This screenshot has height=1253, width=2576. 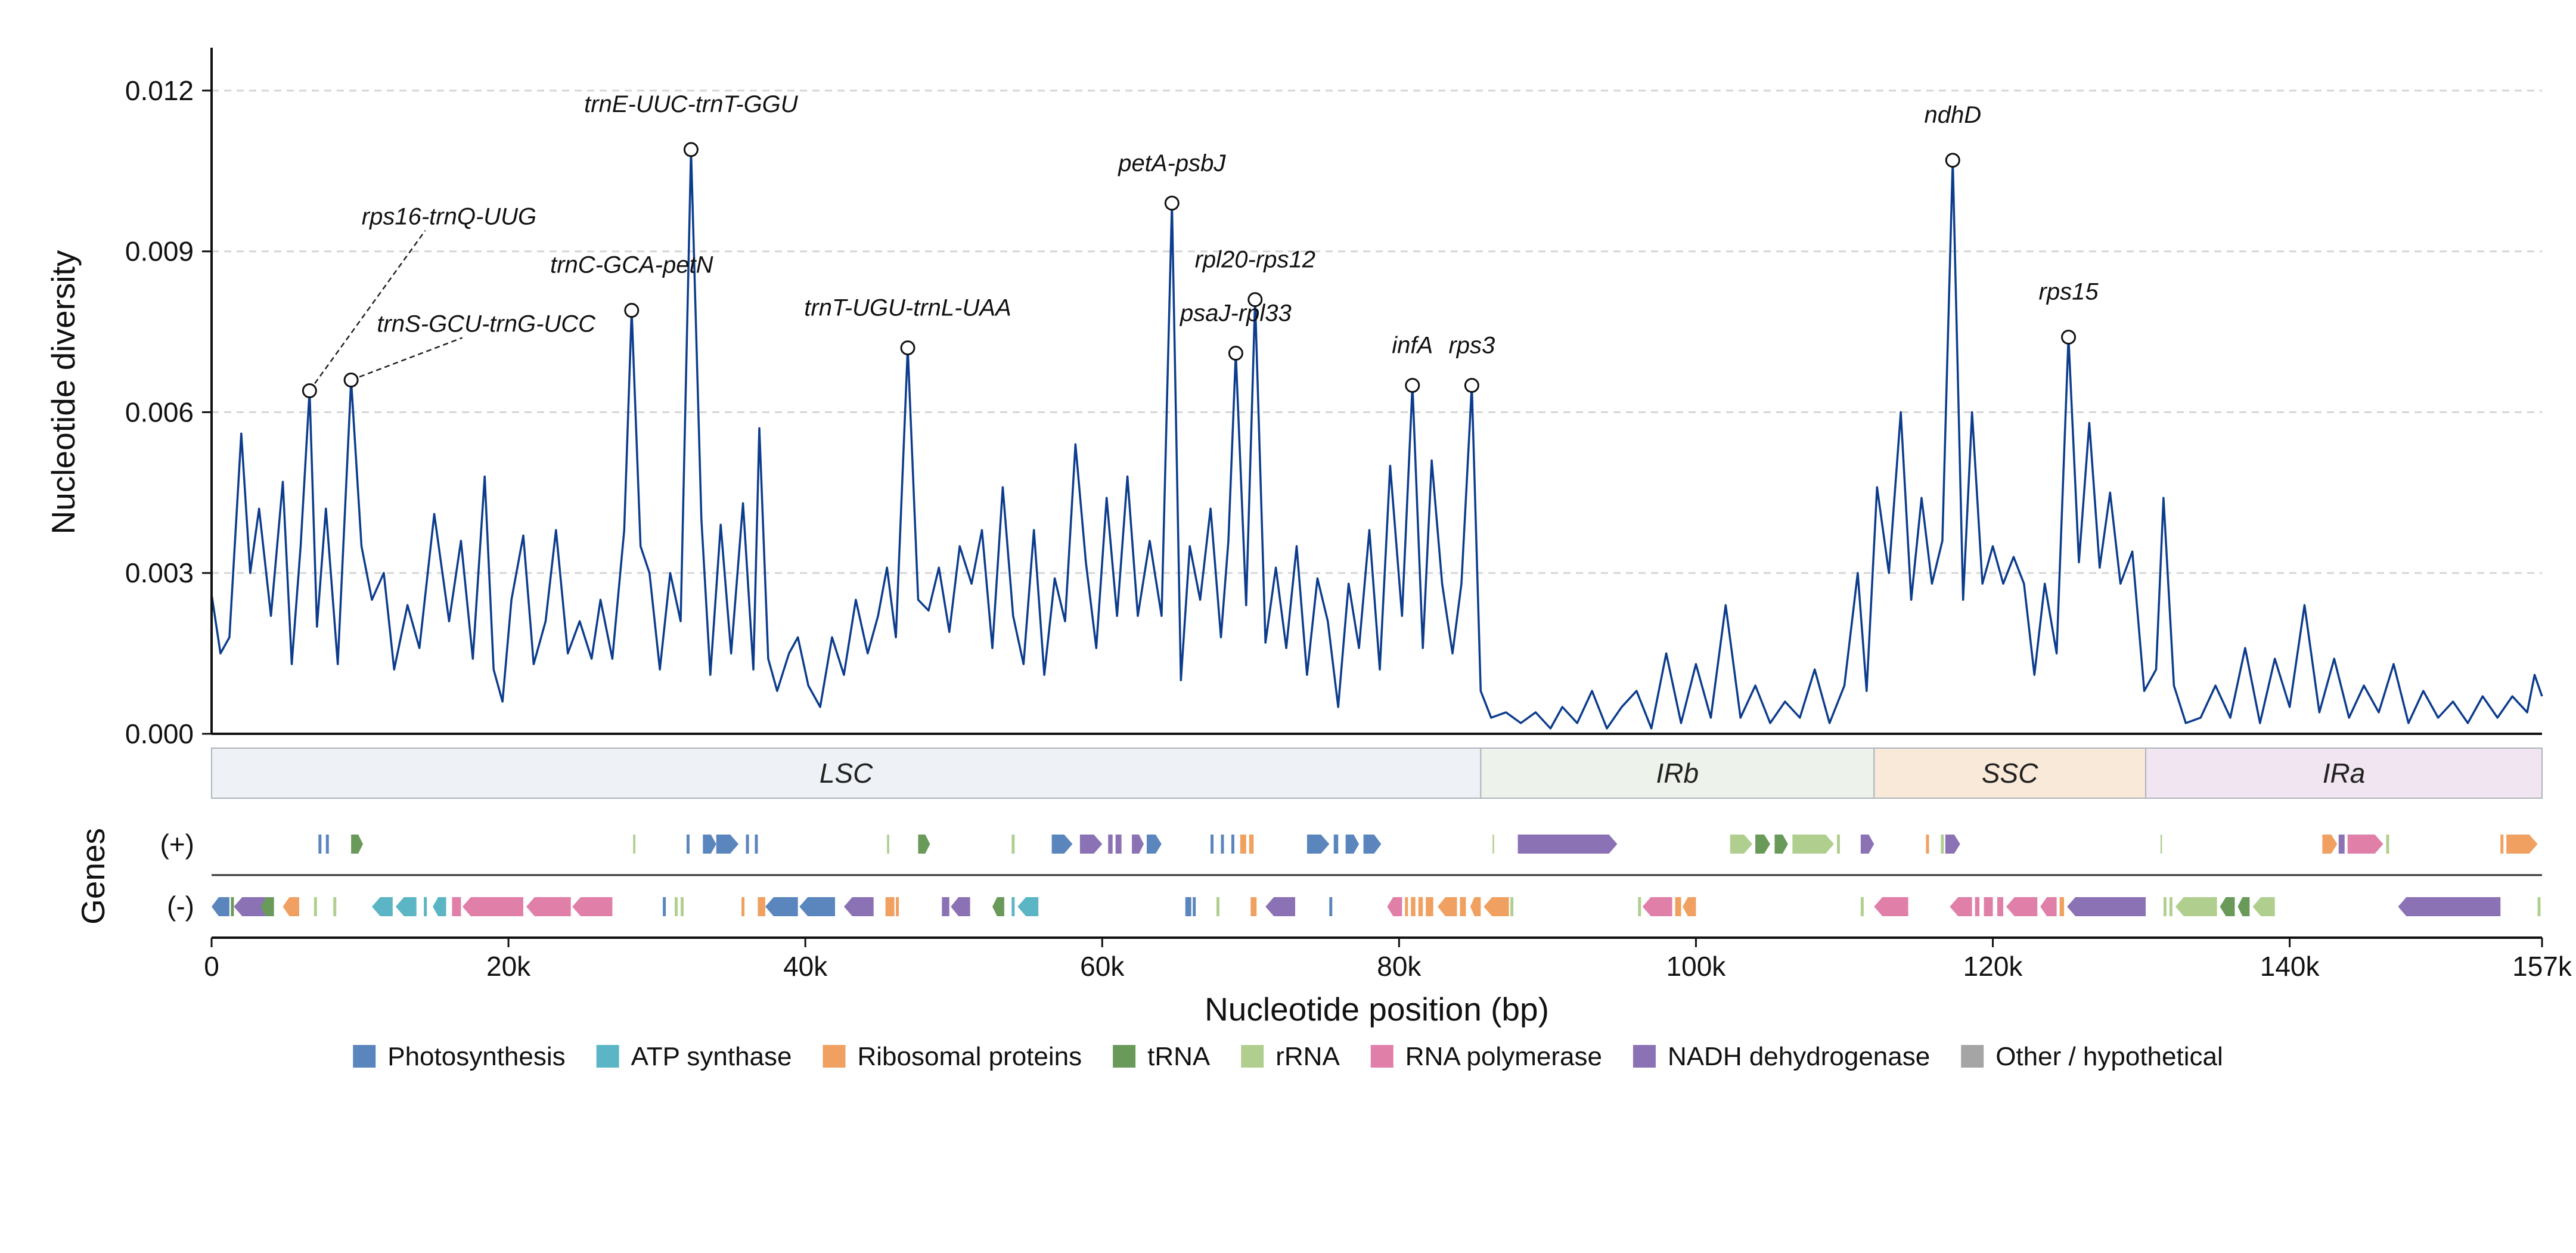 I want to click on x-tick-label: 100k, so click(x=1697, y=966).